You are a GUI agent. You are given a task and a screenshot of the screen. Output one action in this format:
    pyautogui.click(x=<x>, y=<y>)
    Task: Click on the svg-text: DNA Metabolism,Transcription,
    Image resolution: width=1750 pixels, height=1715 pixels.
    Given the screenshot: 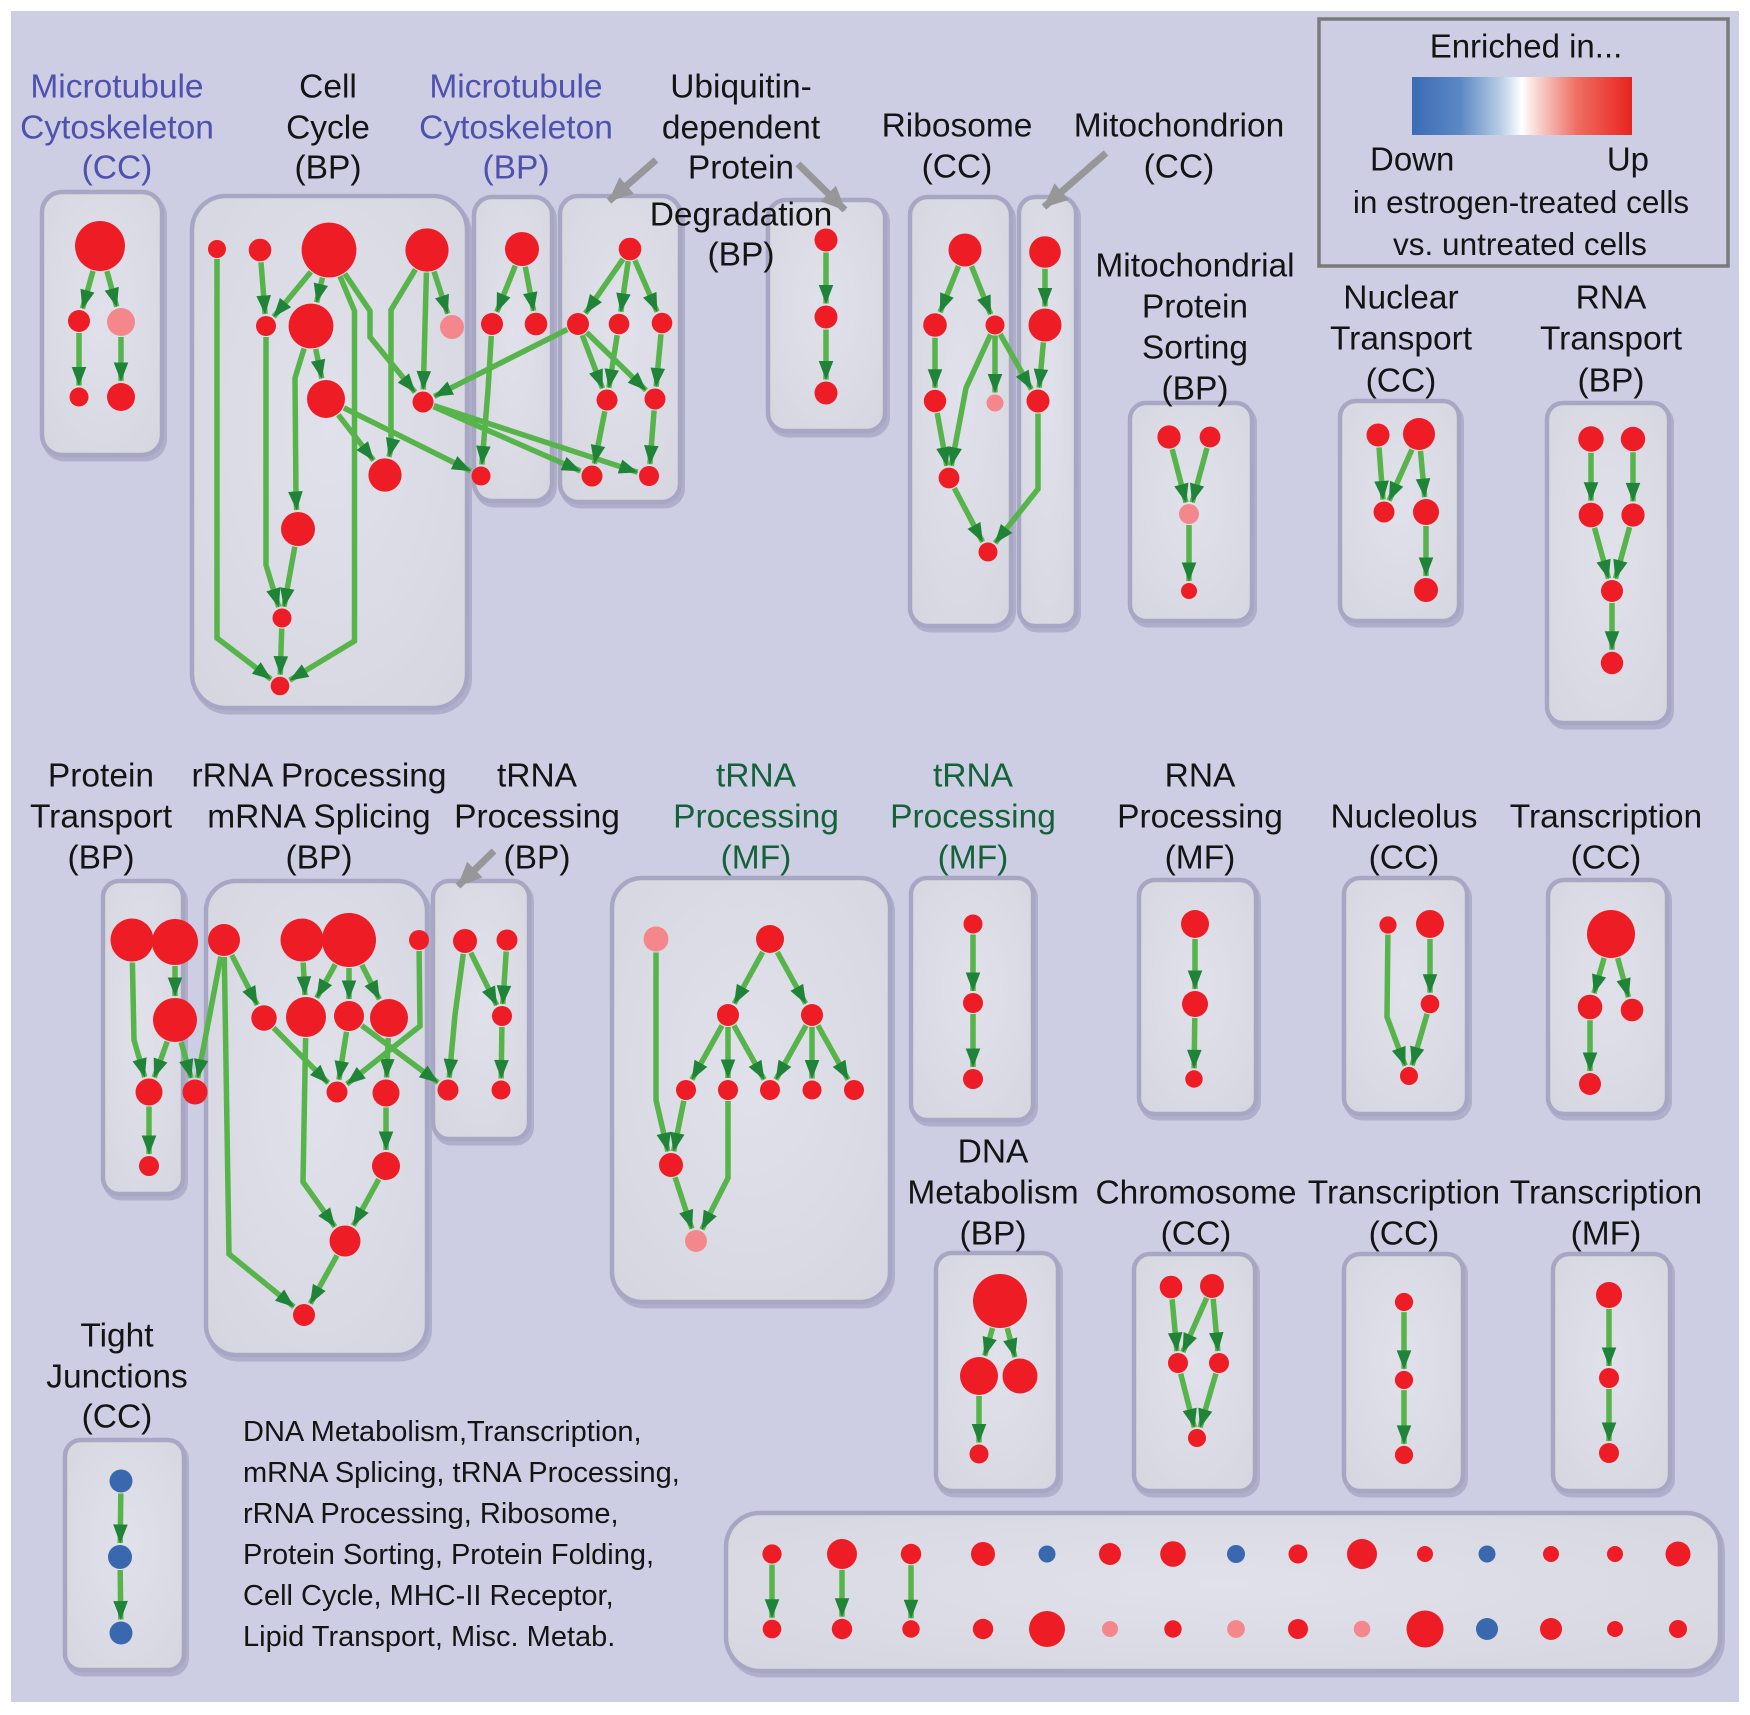 What is the action you would take?
    pyautogui.click(x=442, y=1432)
    